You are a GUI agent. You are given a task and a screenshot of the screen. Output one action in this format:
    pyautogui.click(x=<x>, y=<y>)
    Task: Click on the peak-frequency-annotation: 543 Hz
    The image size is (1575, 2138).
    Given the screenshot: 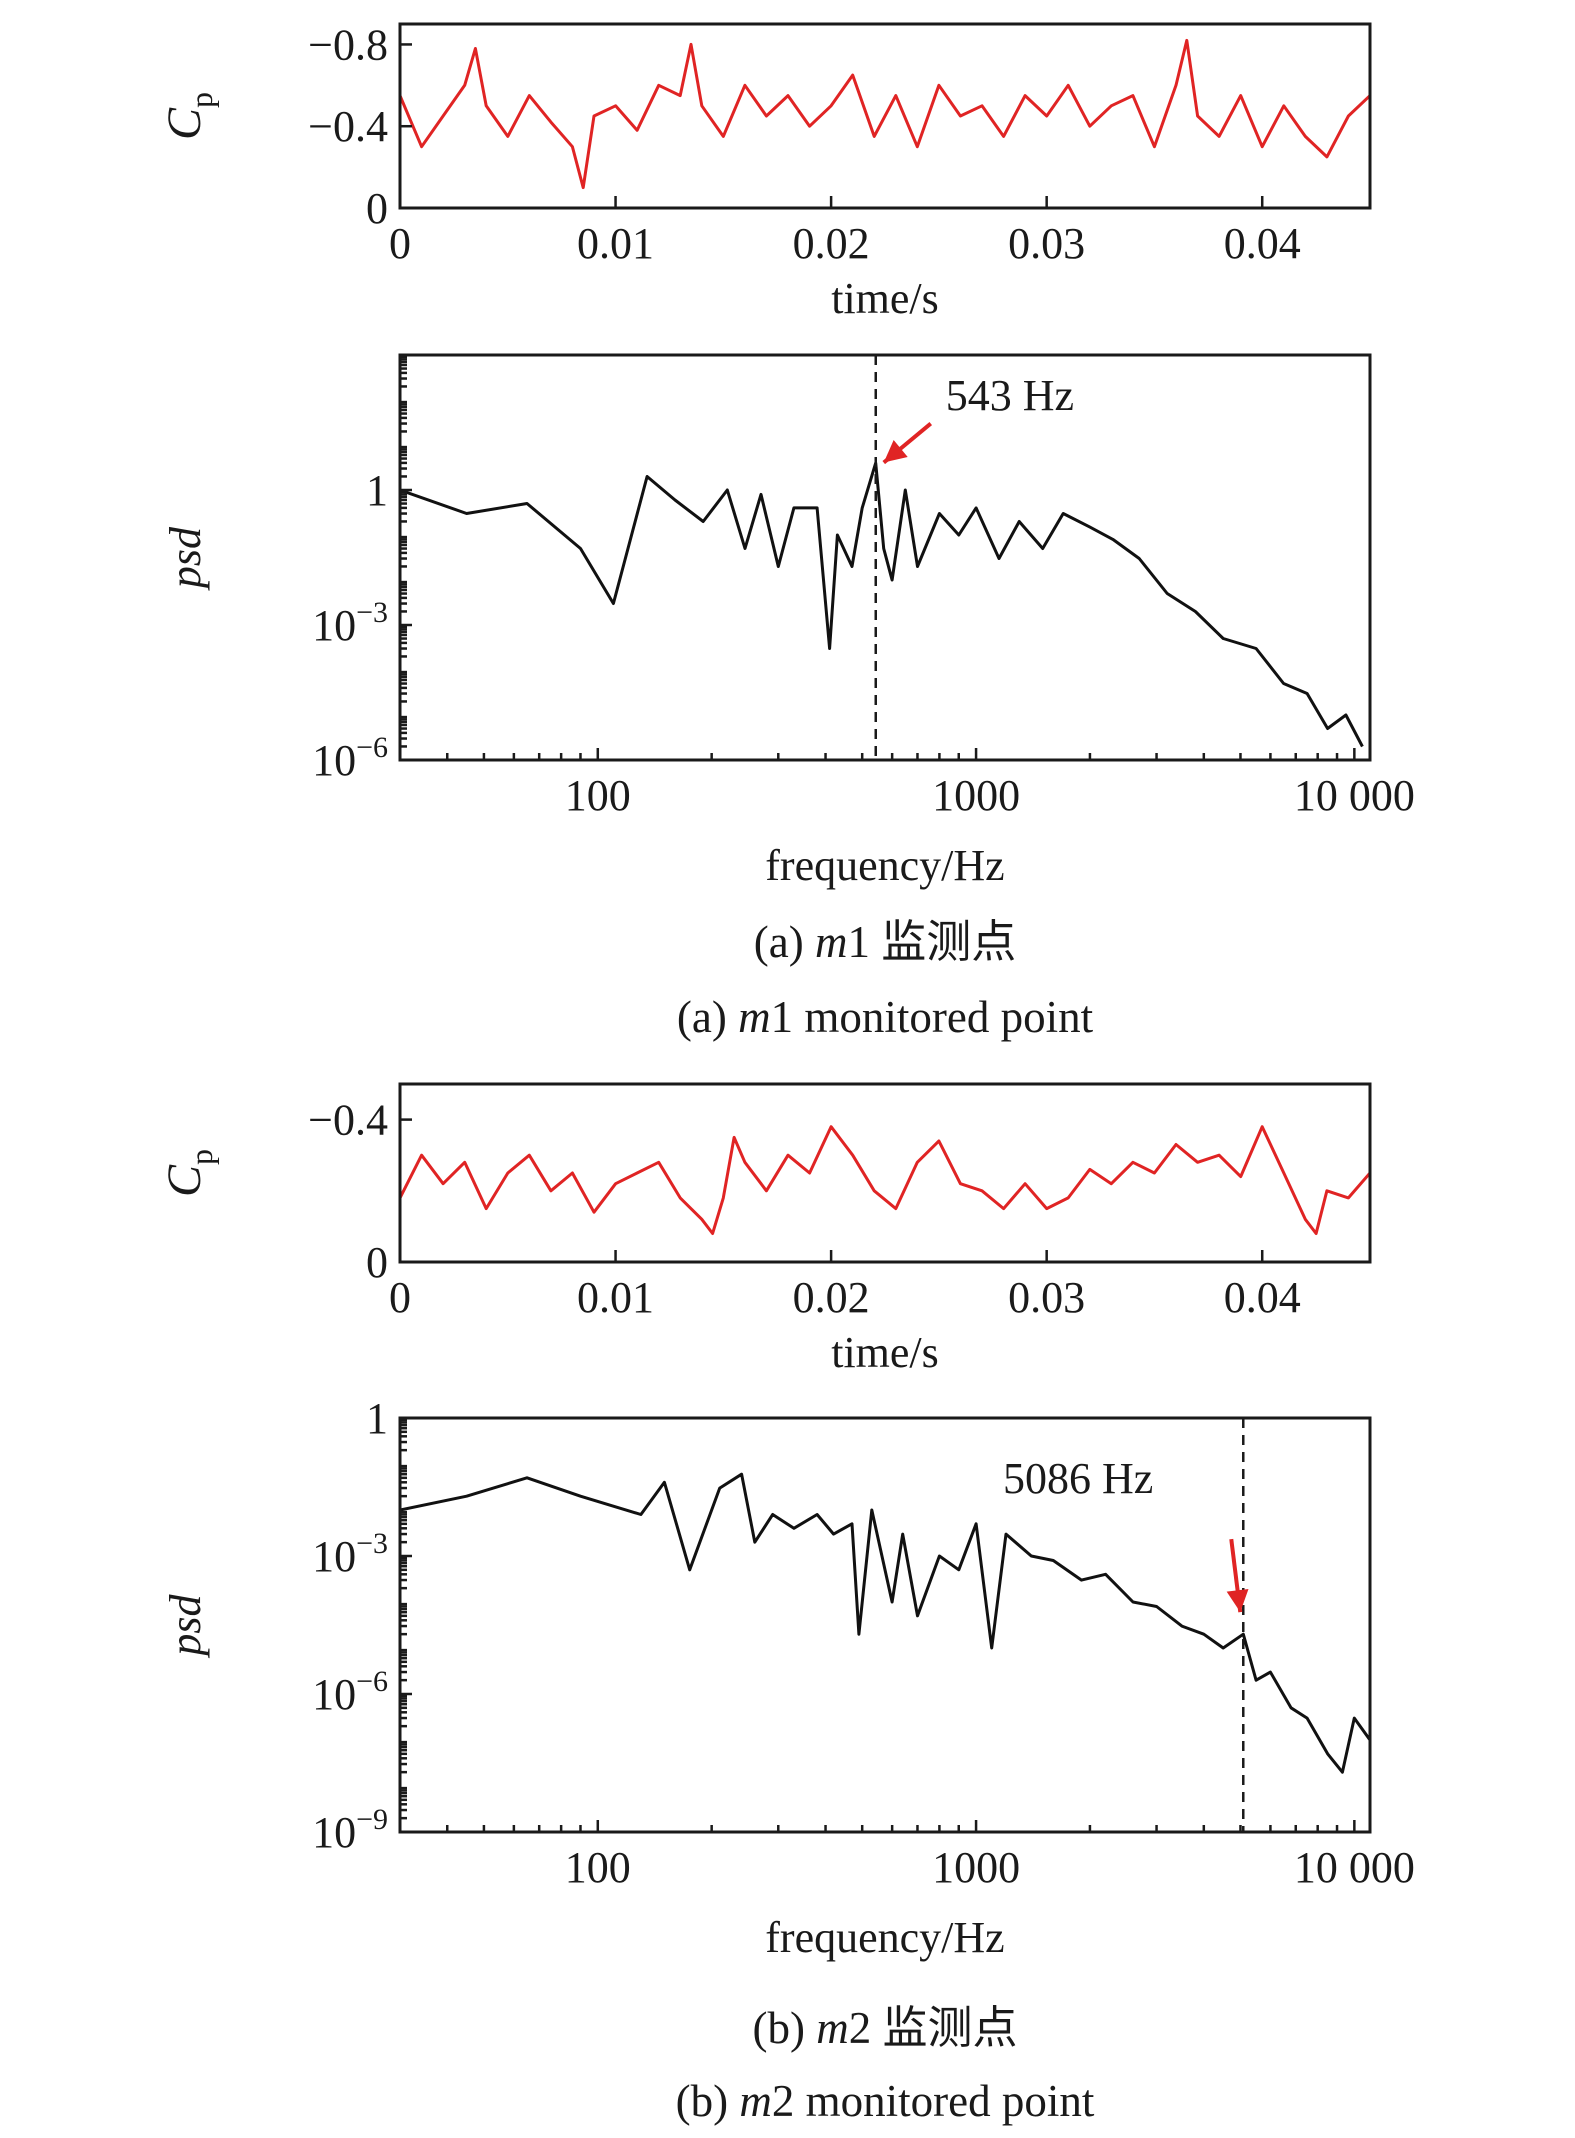 What is the action you would take?
    pyautogui.click(x=1010, y=395)
    